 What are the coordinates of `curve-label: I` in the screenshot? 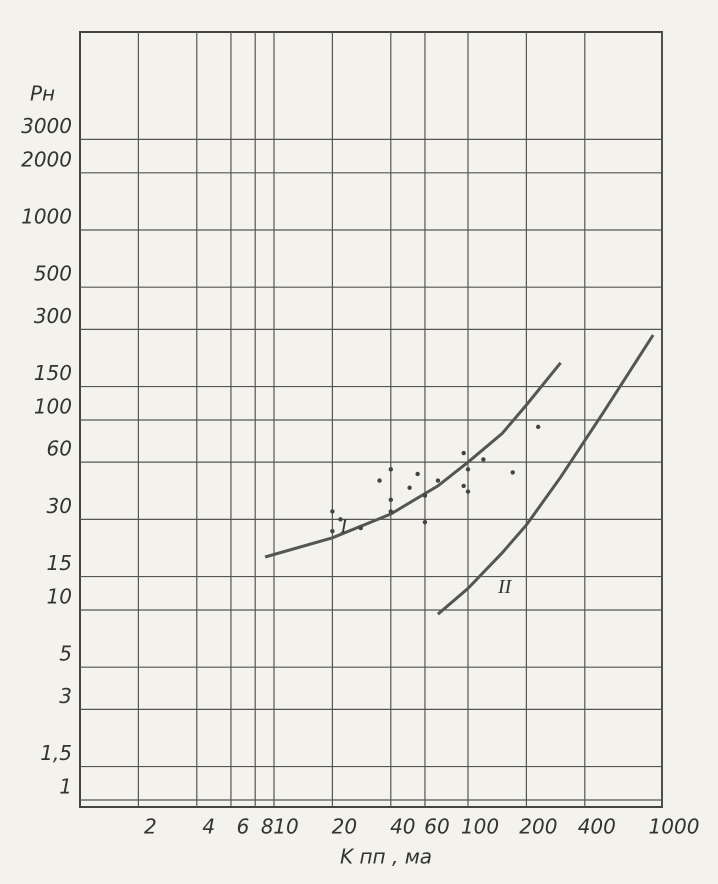 It's located at (343, 526).